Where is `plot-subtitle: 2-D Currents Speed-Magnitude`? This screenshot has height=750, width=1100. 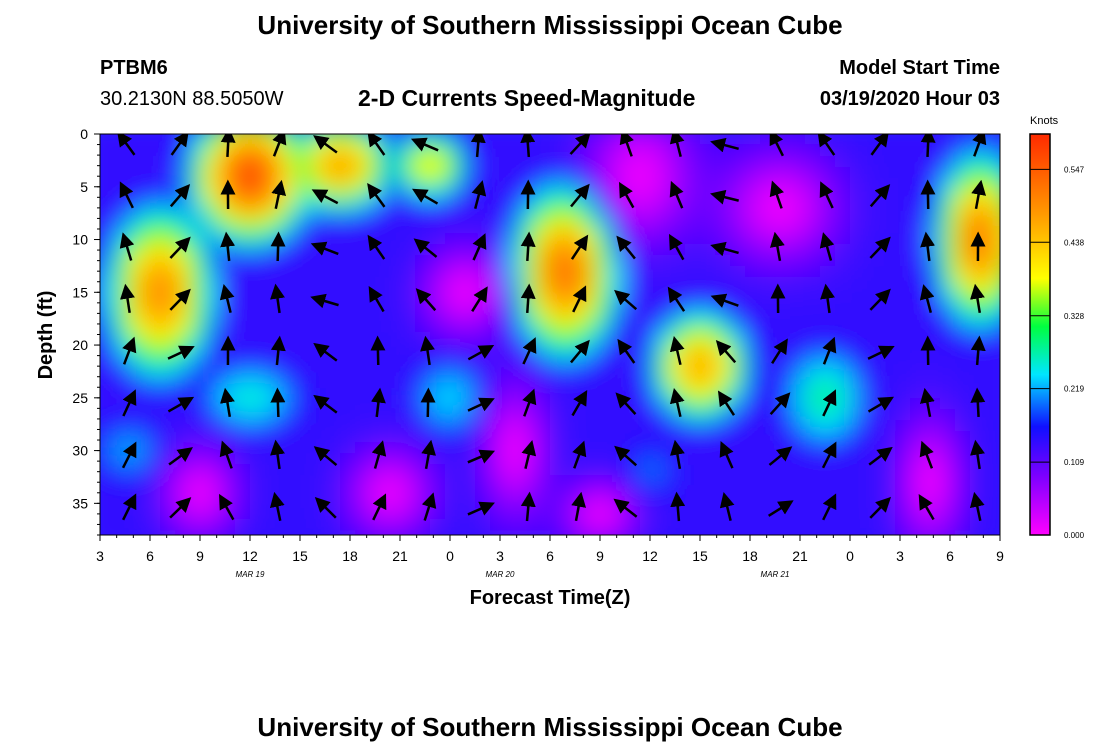
plot-subtitle: 2-D Currents Speed-Magnitude is located at coordinates (527, 98).